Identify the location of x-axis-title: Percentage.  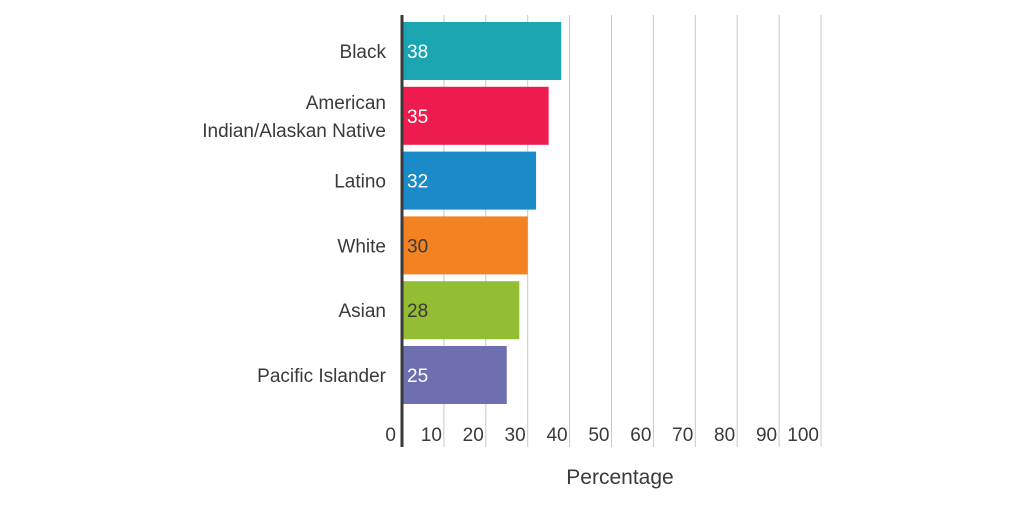
(619, 477).